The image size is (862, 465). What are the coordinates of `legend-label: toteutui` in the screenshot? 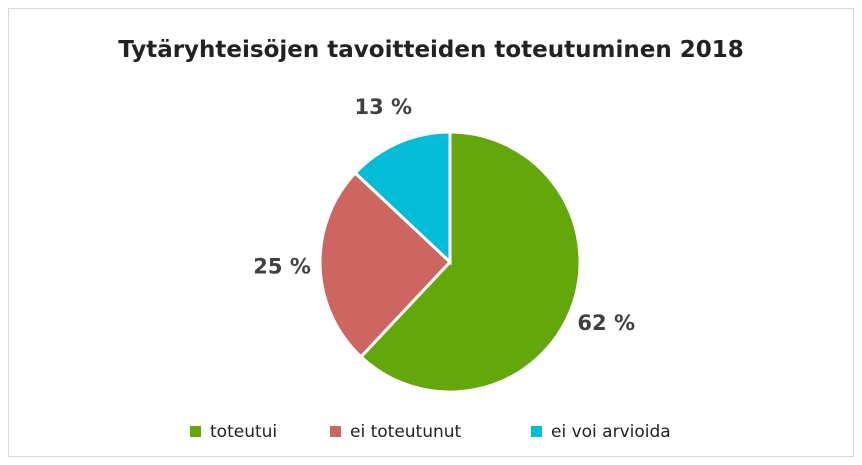 It's located at (243, 432).